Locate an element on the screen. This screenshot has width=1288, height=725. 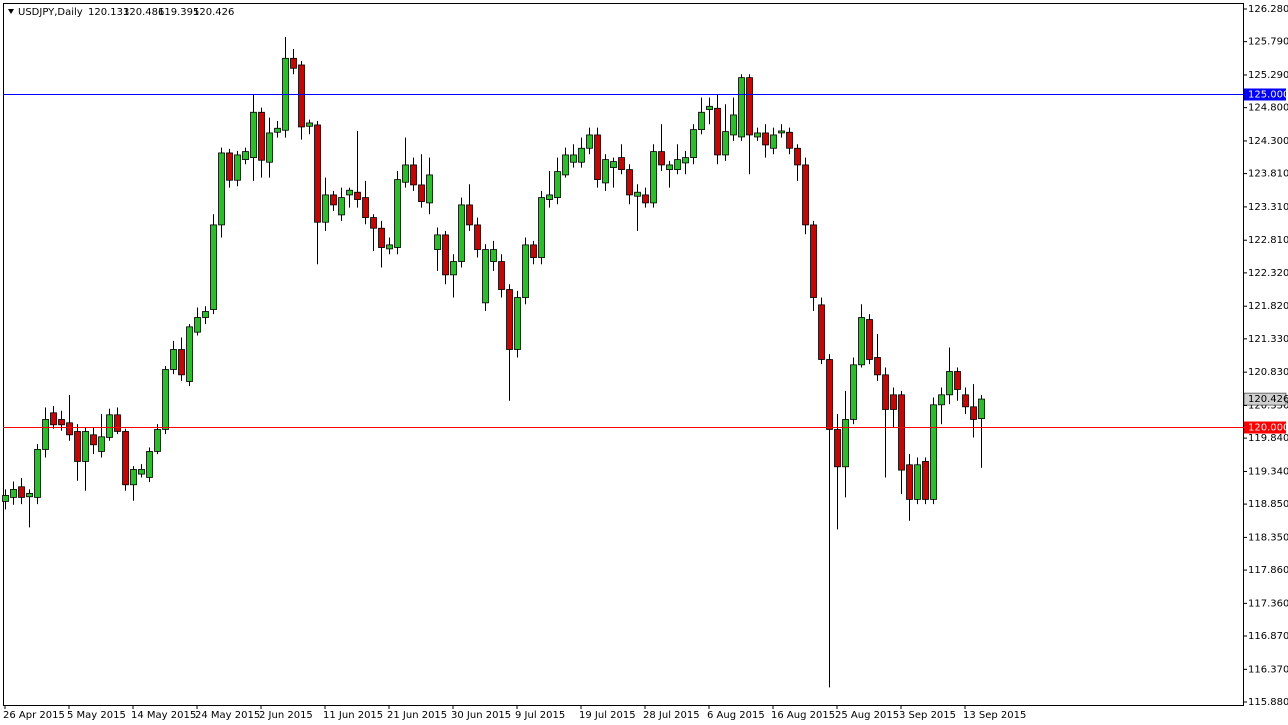
x-tick-label: 9 Jul 2015 is located at coordinates (540, 715).